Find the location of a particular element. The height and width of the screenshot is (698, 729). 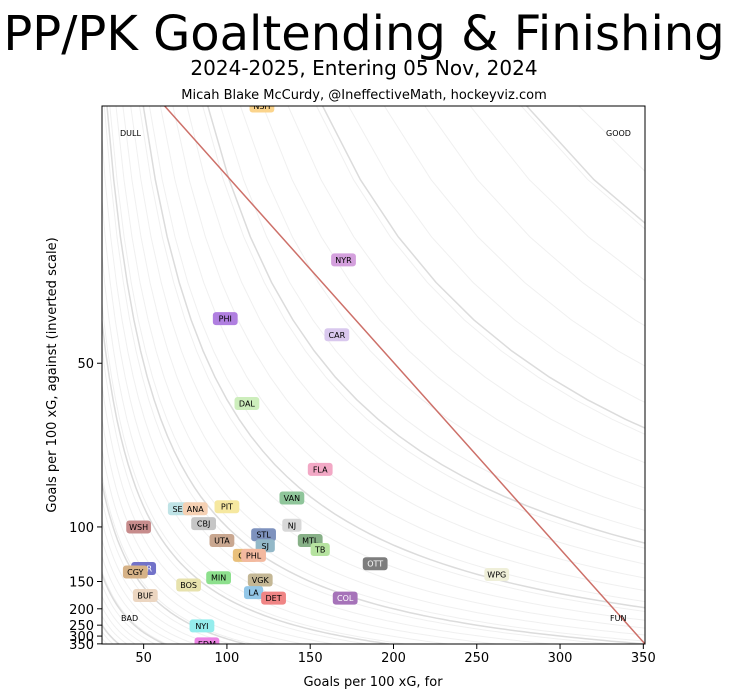

team-marker-nyi is located at coordinates (202, 626).